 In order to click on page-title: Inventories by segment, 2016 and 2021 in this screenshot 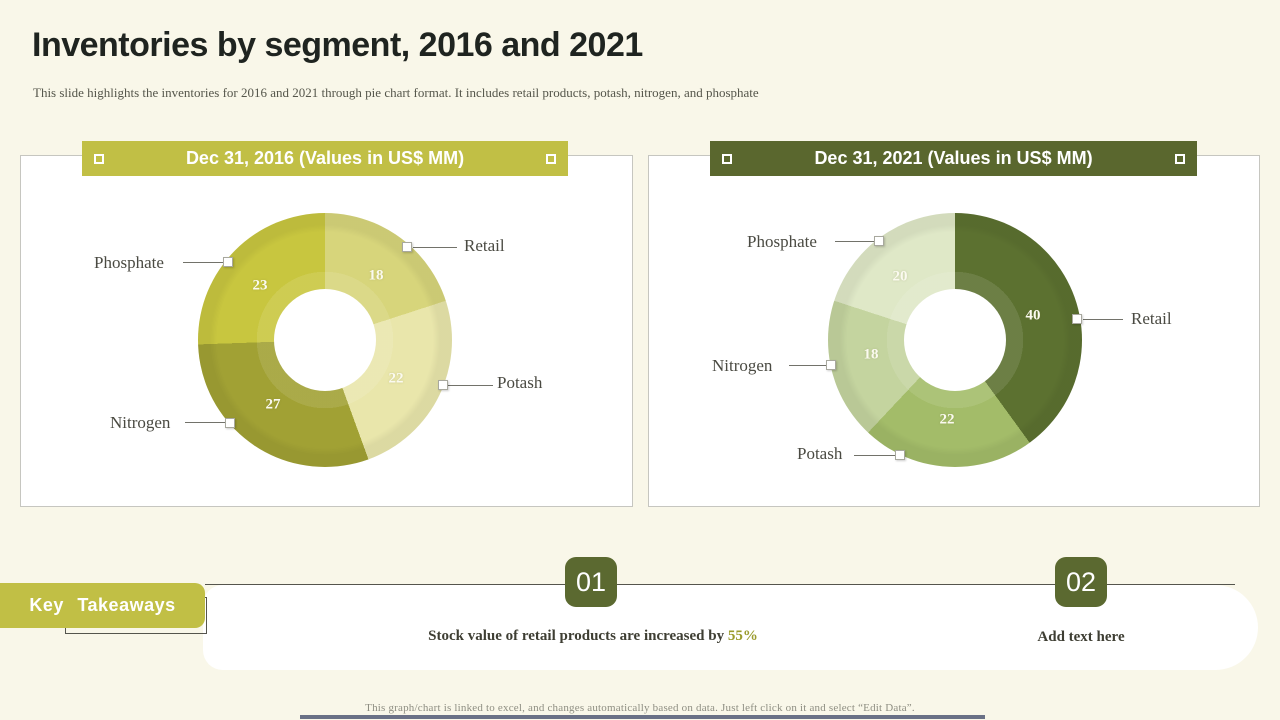, I will do `click(337, 45)`.